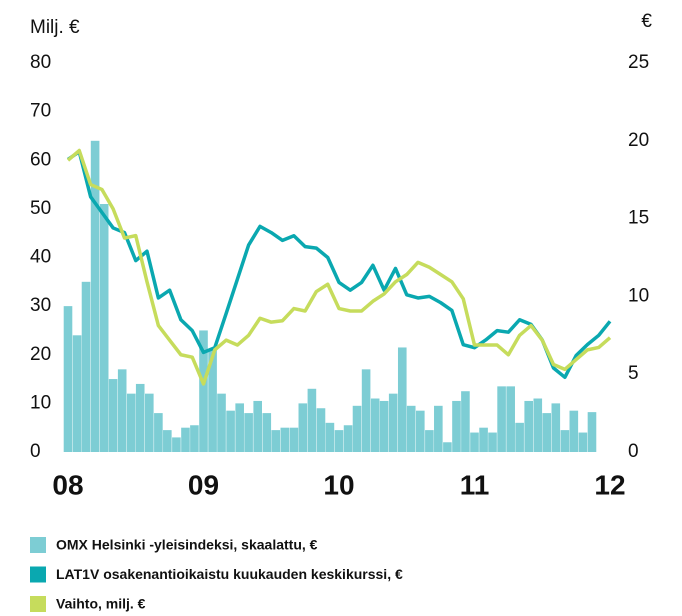  What do you see at coordinates (40, 257) in the screenshot?
I see `y-tick-label: 40` at bounding box center [40, 257].